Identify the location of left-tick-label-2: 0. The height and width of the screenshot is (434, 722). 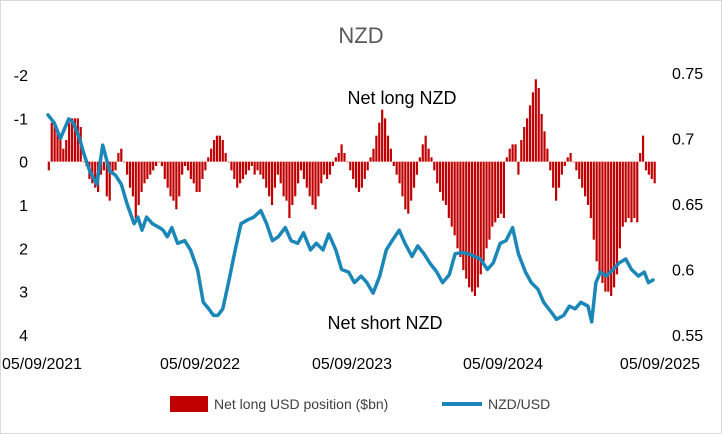
(23, 163).